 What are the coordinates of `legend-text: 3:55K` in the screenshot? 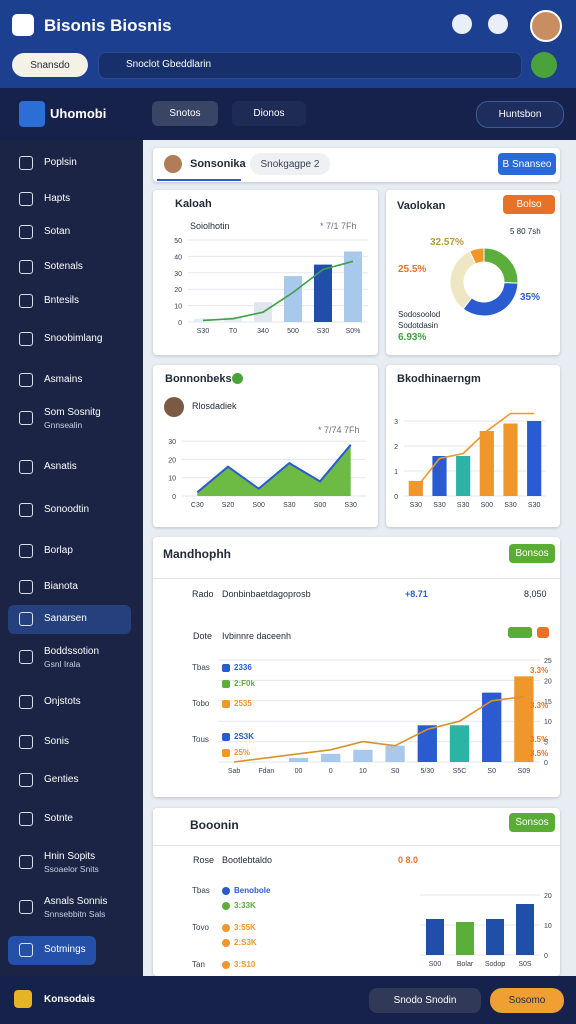 It's located at (245, 927).